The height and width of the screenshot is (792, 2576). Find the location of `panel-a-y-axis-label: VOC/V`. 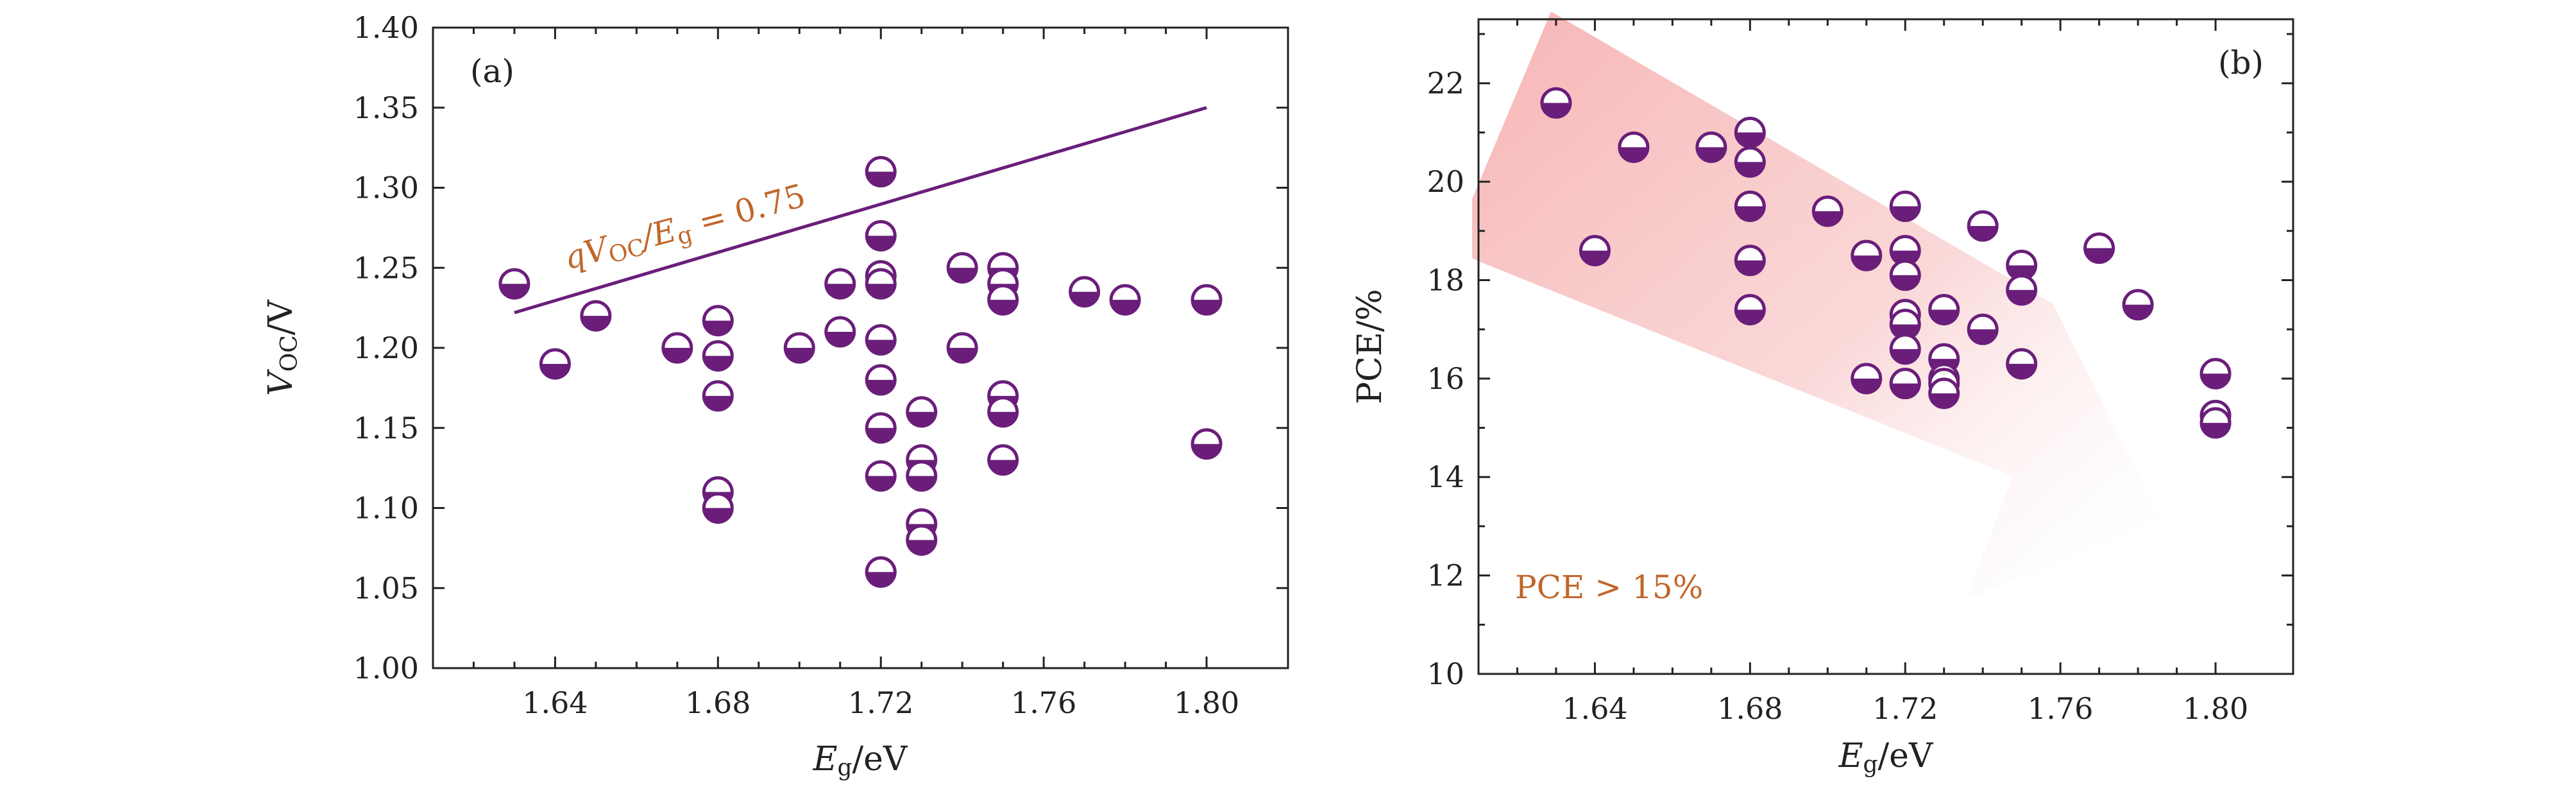

panel-a-y-axis-label: VOC/V is located at coordinates (282, 348).